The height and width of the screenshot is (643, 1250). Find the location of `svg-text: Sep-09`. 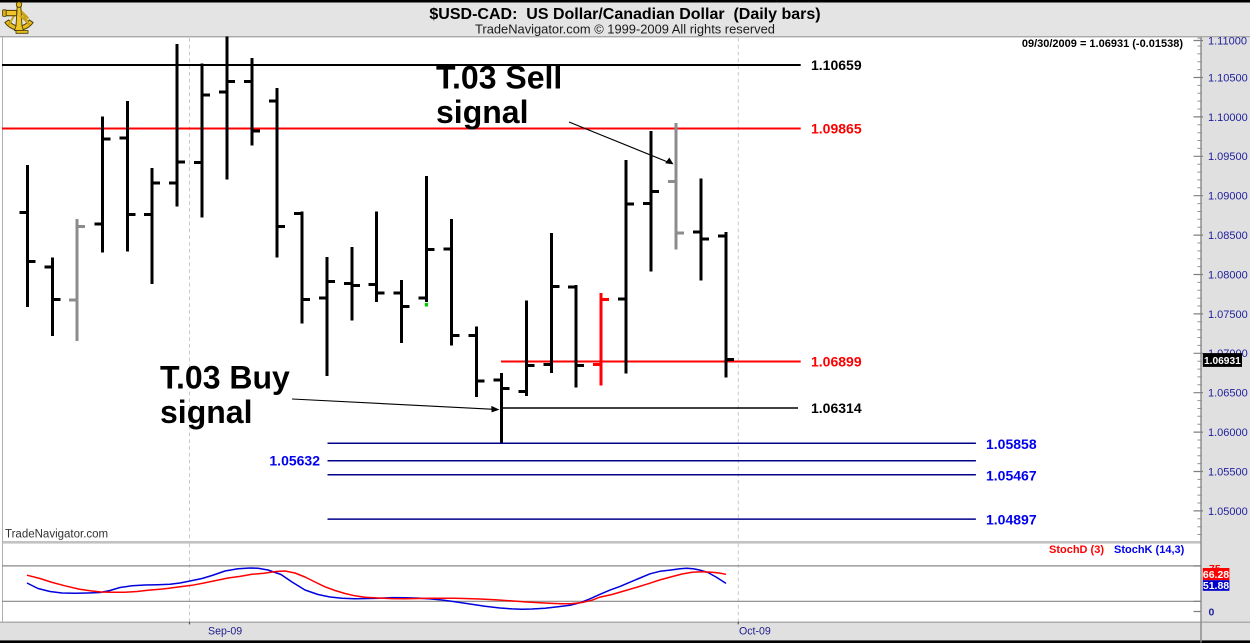

svg-text: Sep-09 is located at coordinates (225, 632).